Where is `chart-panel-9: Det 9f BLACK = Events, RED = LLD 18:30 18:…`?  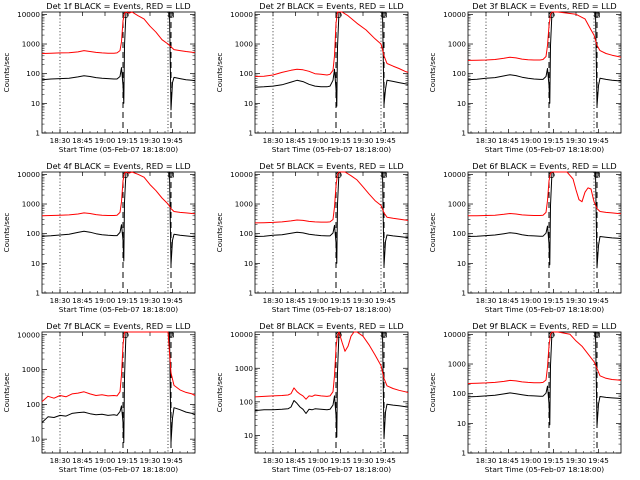
chart-panel-9: Det 9f BLACK = Events, RED = LLD 18:30 18:… is located at coordinates (525, 397).